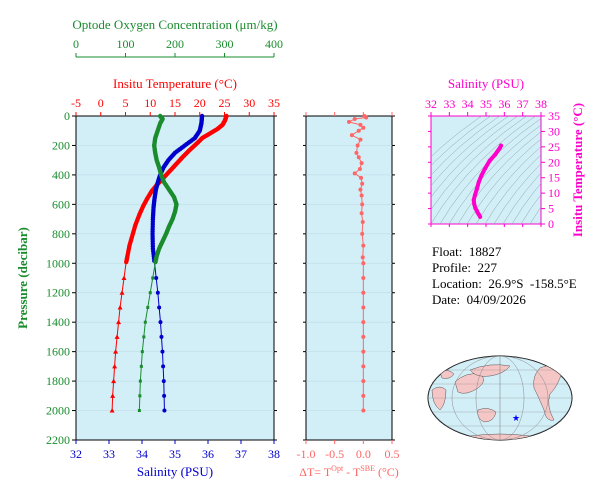 The width and height of the screenshot is (609, 497). I want to click on pressure-tick-label: 0, so click(67, 116).